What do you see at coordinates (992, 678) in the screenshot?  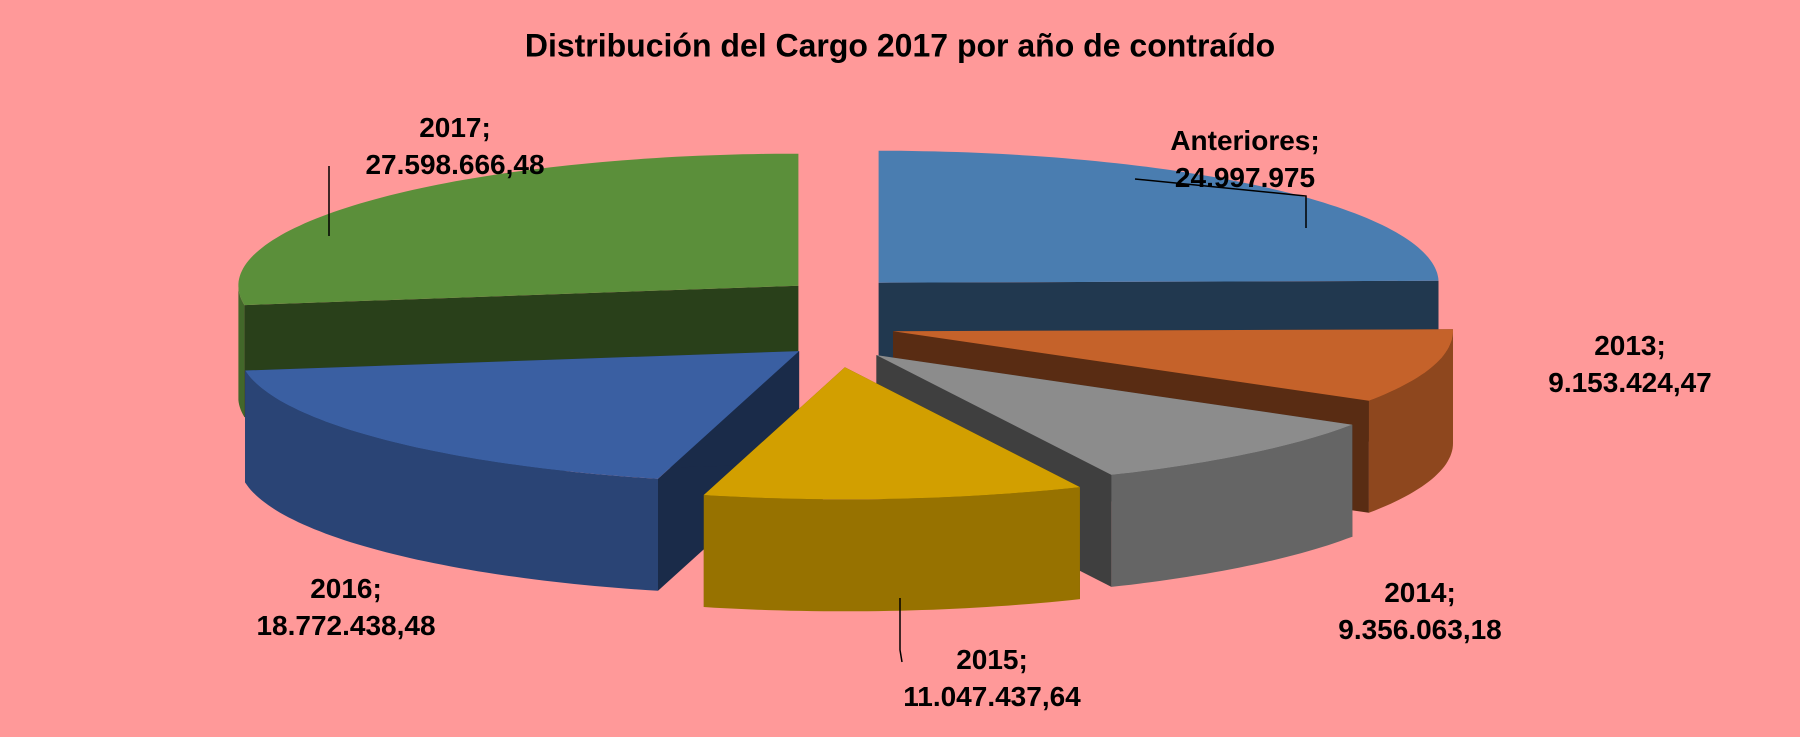 I see `data-label: 2015; 11.047.437,64` at bounding box center [992, 678].